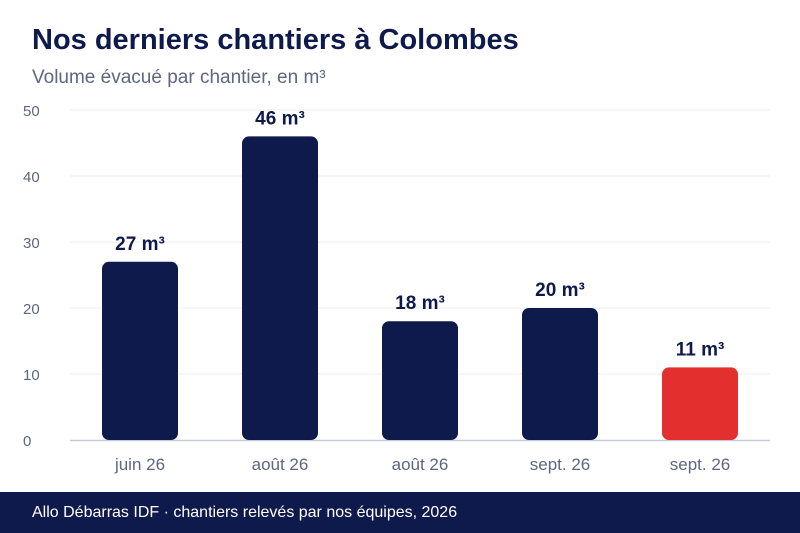  Describe the element at coordinates (700, 349) in the screenshot. I see `data-label: 11 m³` at that location.